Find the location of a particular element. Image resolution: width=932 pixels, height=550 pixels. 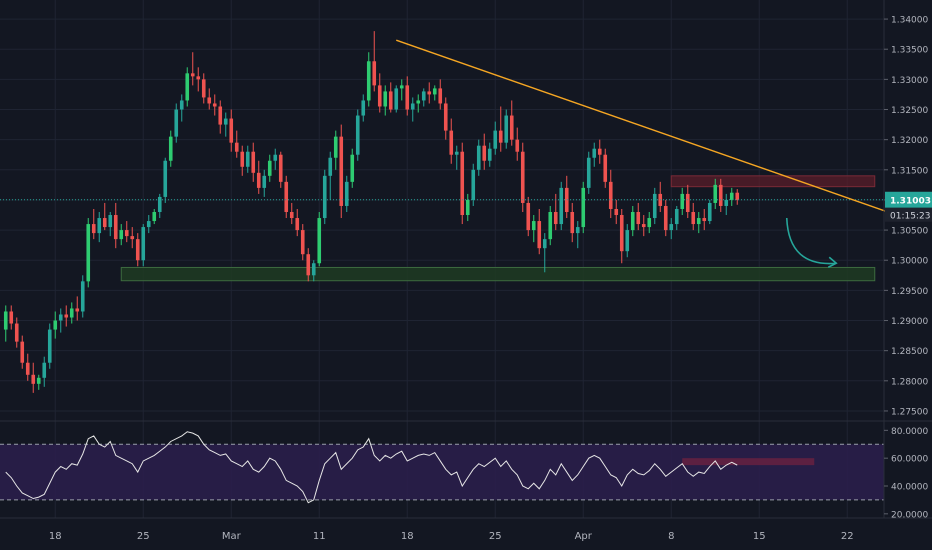

price-tick-label: 1.32000 is located at coordinates (909, 141).